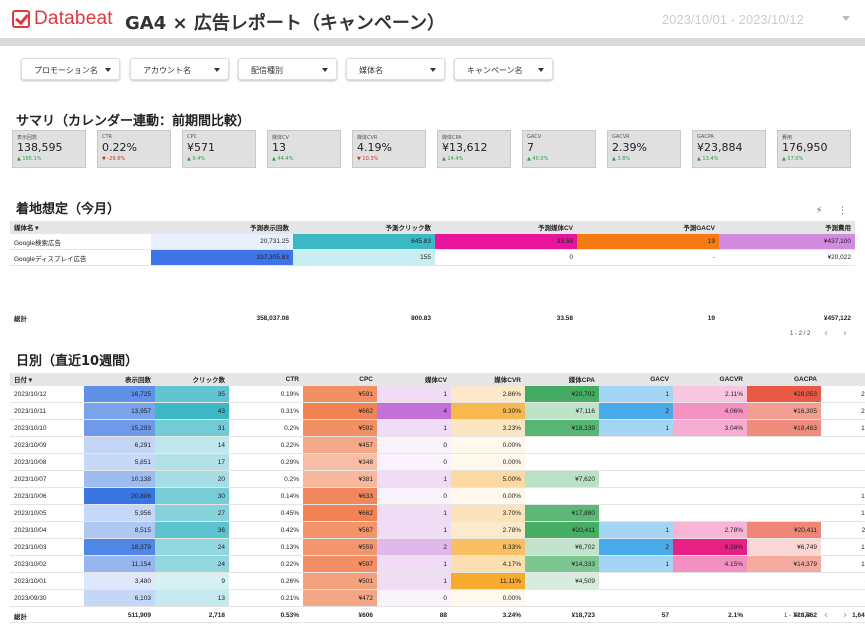 This screenshot has width=865, height=631. I want to click on table-cell: 2023/10/08, so click(30, 462).